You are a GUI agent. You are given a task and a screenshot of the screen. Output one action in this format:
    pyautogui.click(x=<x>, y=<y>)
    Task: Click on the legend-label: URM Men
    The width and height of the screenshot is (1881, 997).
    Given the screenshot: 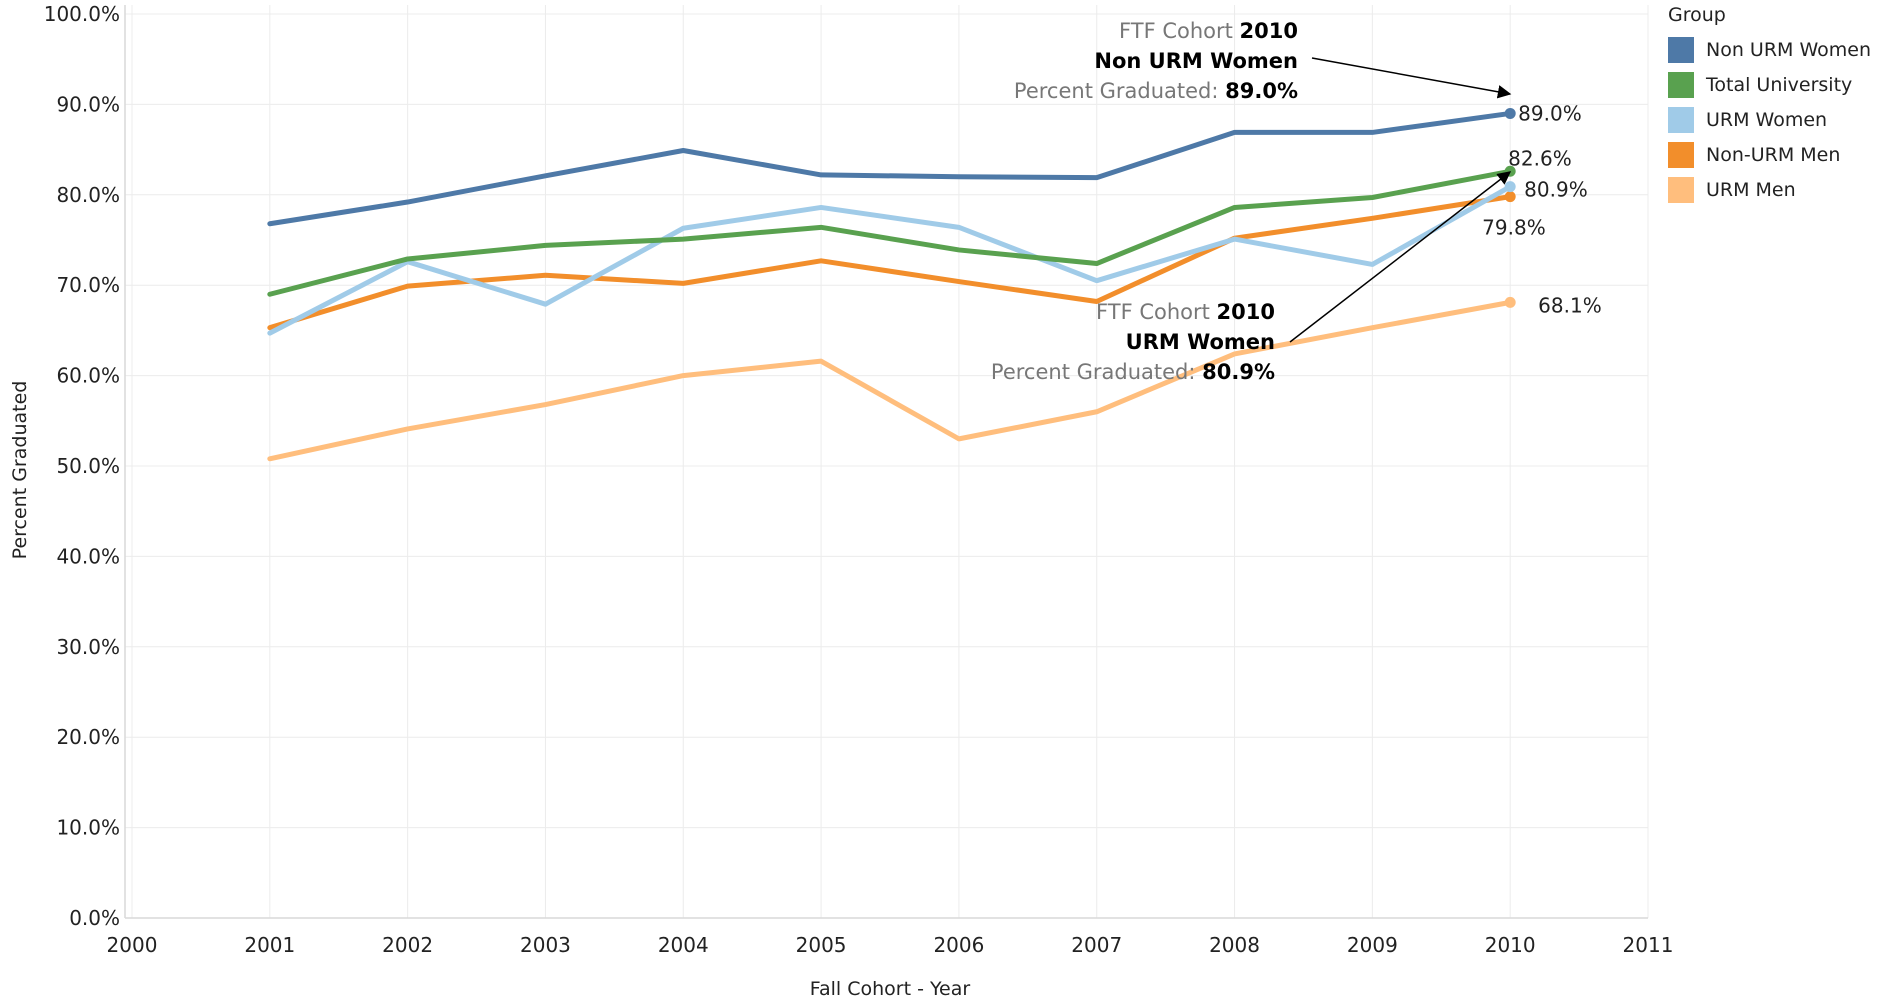 What is the action you would take?
    pyautogui.click(x=1751, y=189)
    